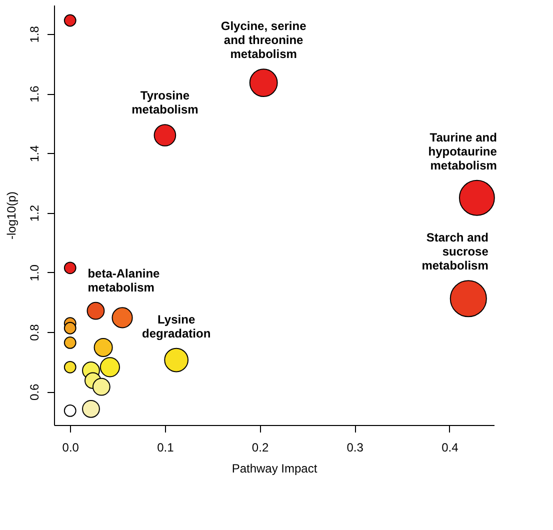 Image resolution: width=553 pixels, height=530 pixels. I want to click on y-tick-label: 1.4, so click(35, 153).